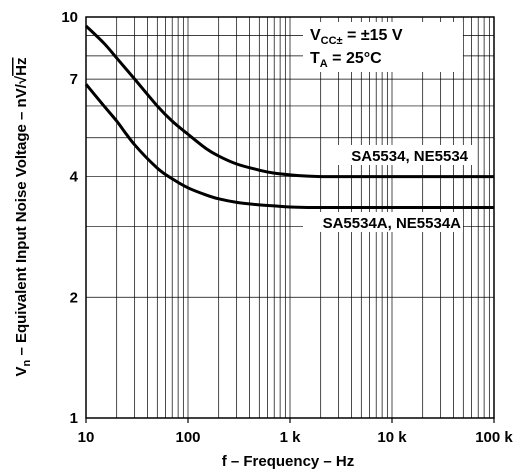 This screenshot has height=474, width=518. I want to click on y-axis-title-symbol: V, so click(21, 371).